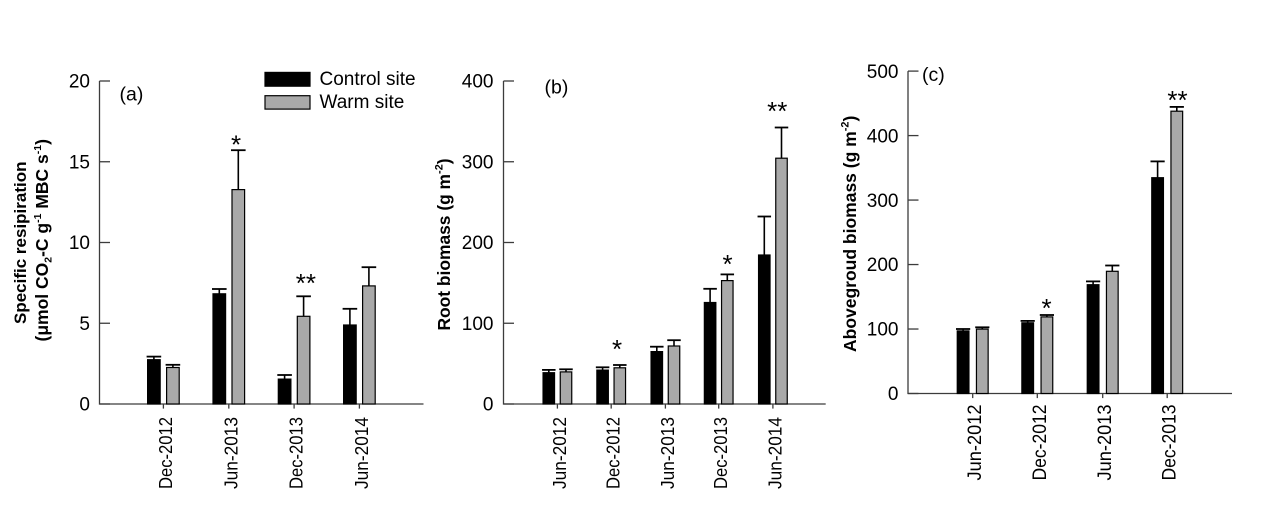 The width and height of the screenshot is (1269, 517). I want to click on svg-text: (b), so click(557, 88).